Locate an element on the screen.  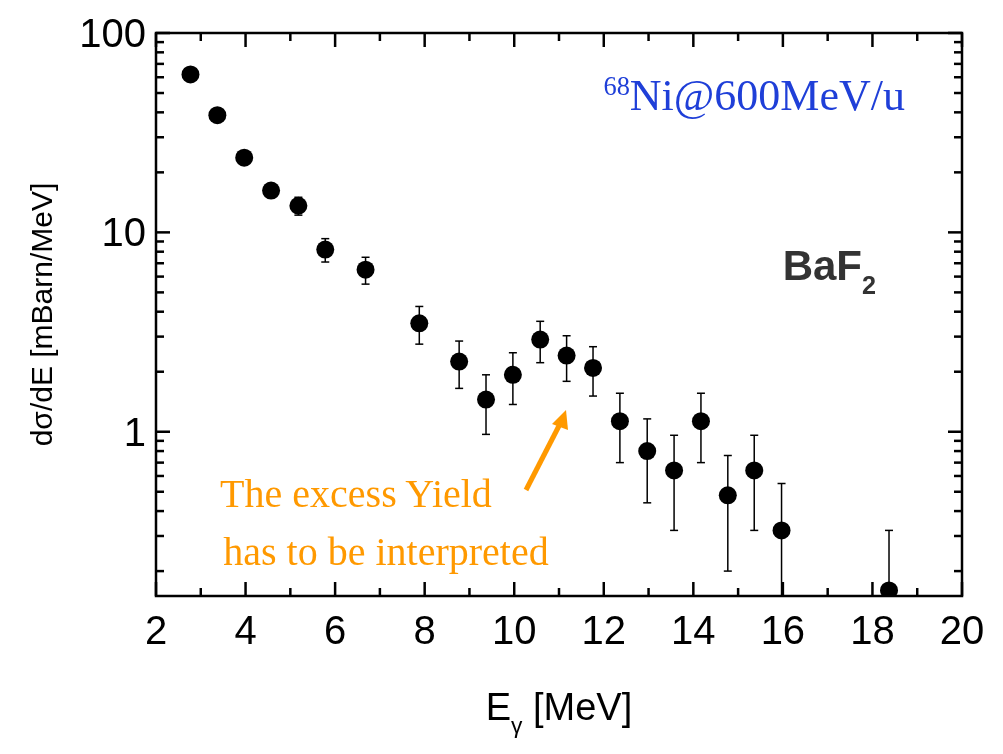
y-tick-label: 1 is located at coordinates (134, 431).